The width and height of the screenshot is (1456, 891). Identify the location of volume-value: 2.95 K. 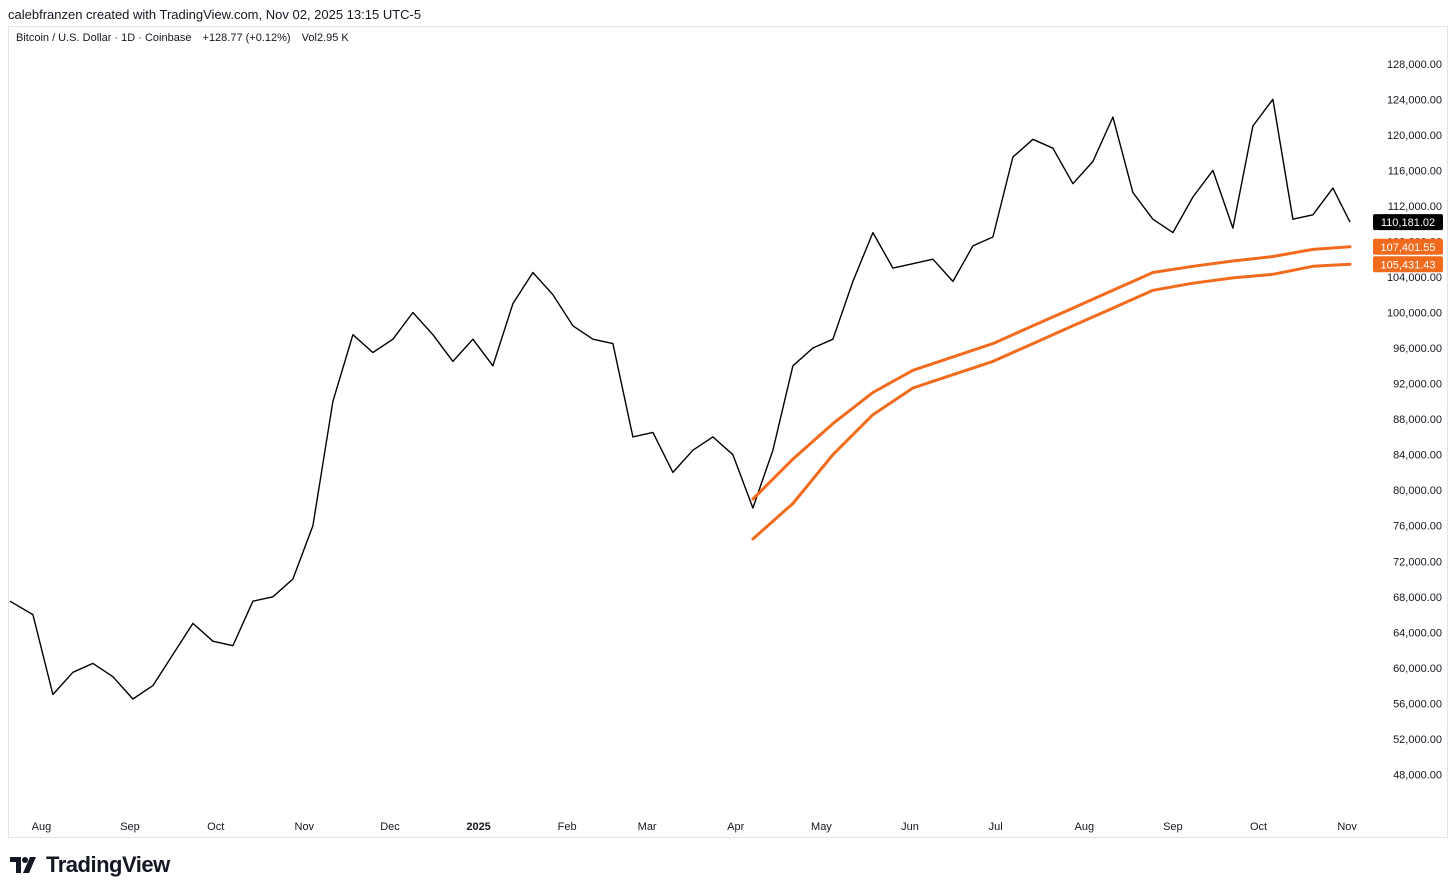
(332, 38).